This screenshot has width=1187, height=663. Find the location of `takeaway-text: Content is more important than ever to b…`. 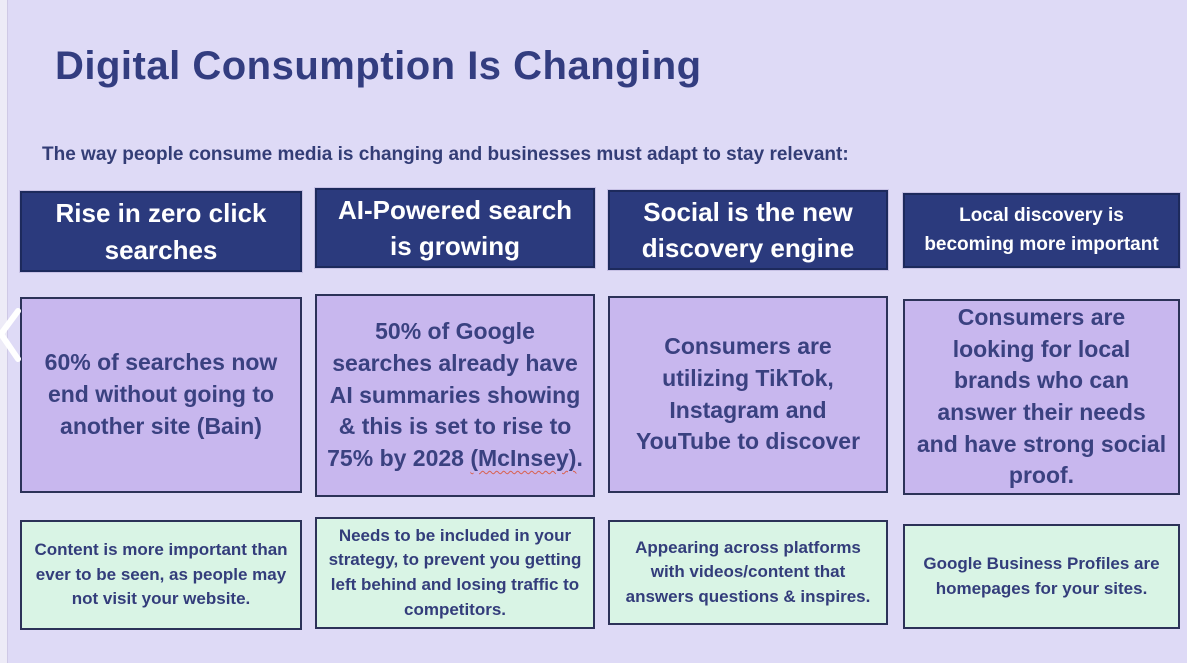

takeaway-text: Content is more important than ever to b… is located at coordinates (161, 574).